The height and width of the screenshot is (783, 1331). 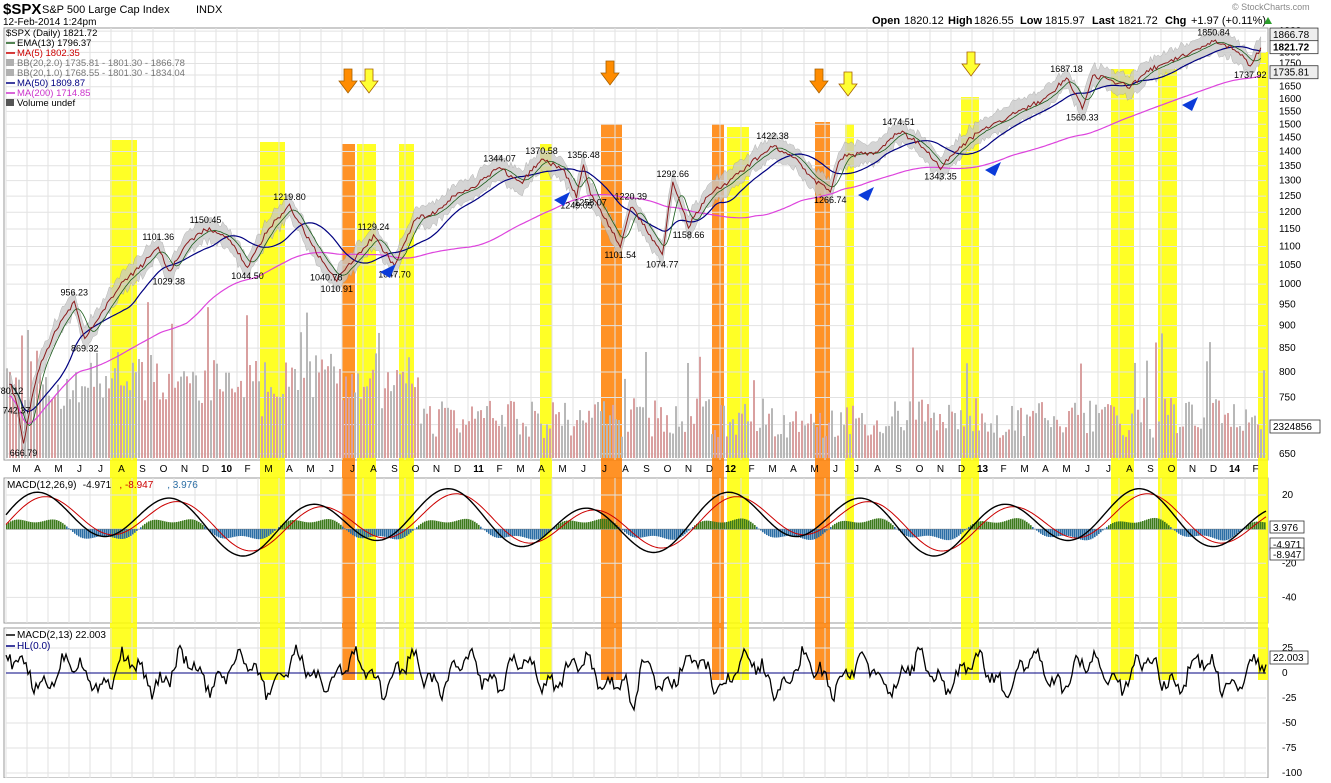 What do you see at coordinates (41, 485) in the screenshot?
I see `macd-legend-item: MACD(12,26,9)` at bounding box center [41, 485].